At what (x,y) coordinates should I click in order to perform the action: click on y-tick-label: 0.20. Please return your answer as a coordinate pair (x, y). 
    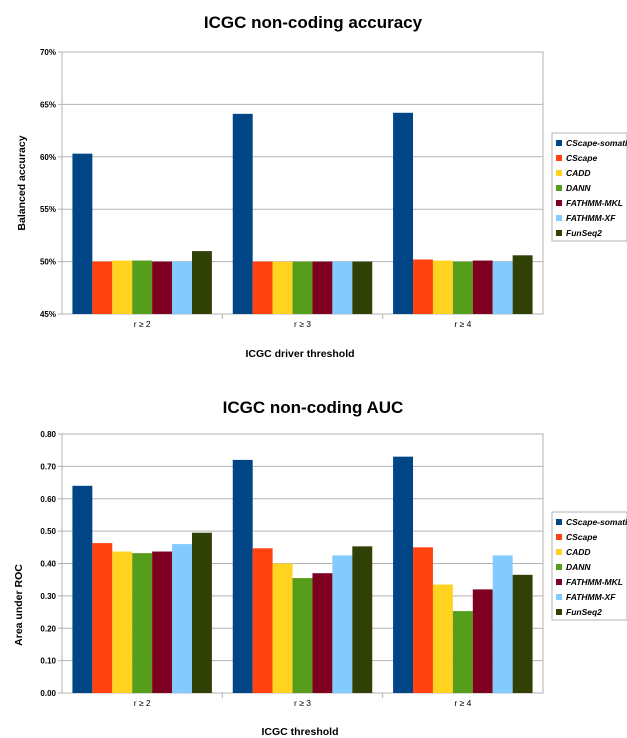
    Looking at the image, I should click on (48, 628).